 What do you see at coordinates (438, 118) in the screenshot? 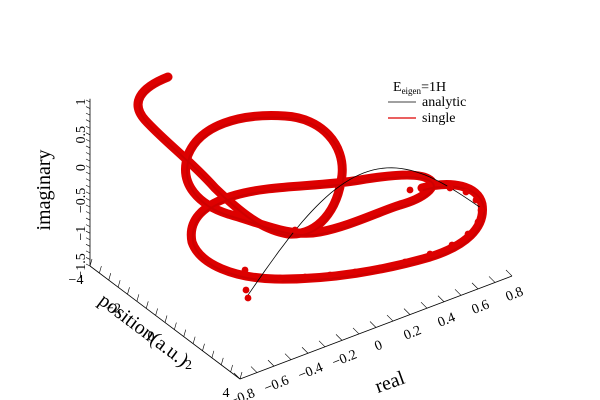
I see `legend-label-single: single` at bounding box center [438, 118].